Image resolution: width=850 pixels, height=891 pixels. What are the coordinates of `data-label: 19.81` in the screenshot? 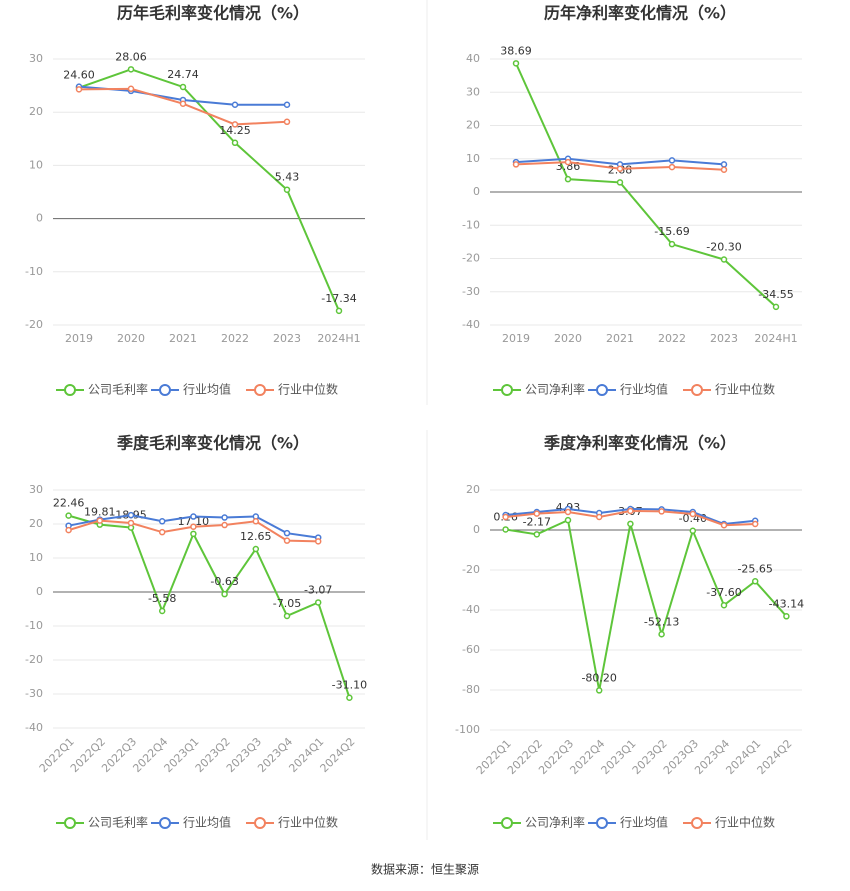 It's located at (100, 512).